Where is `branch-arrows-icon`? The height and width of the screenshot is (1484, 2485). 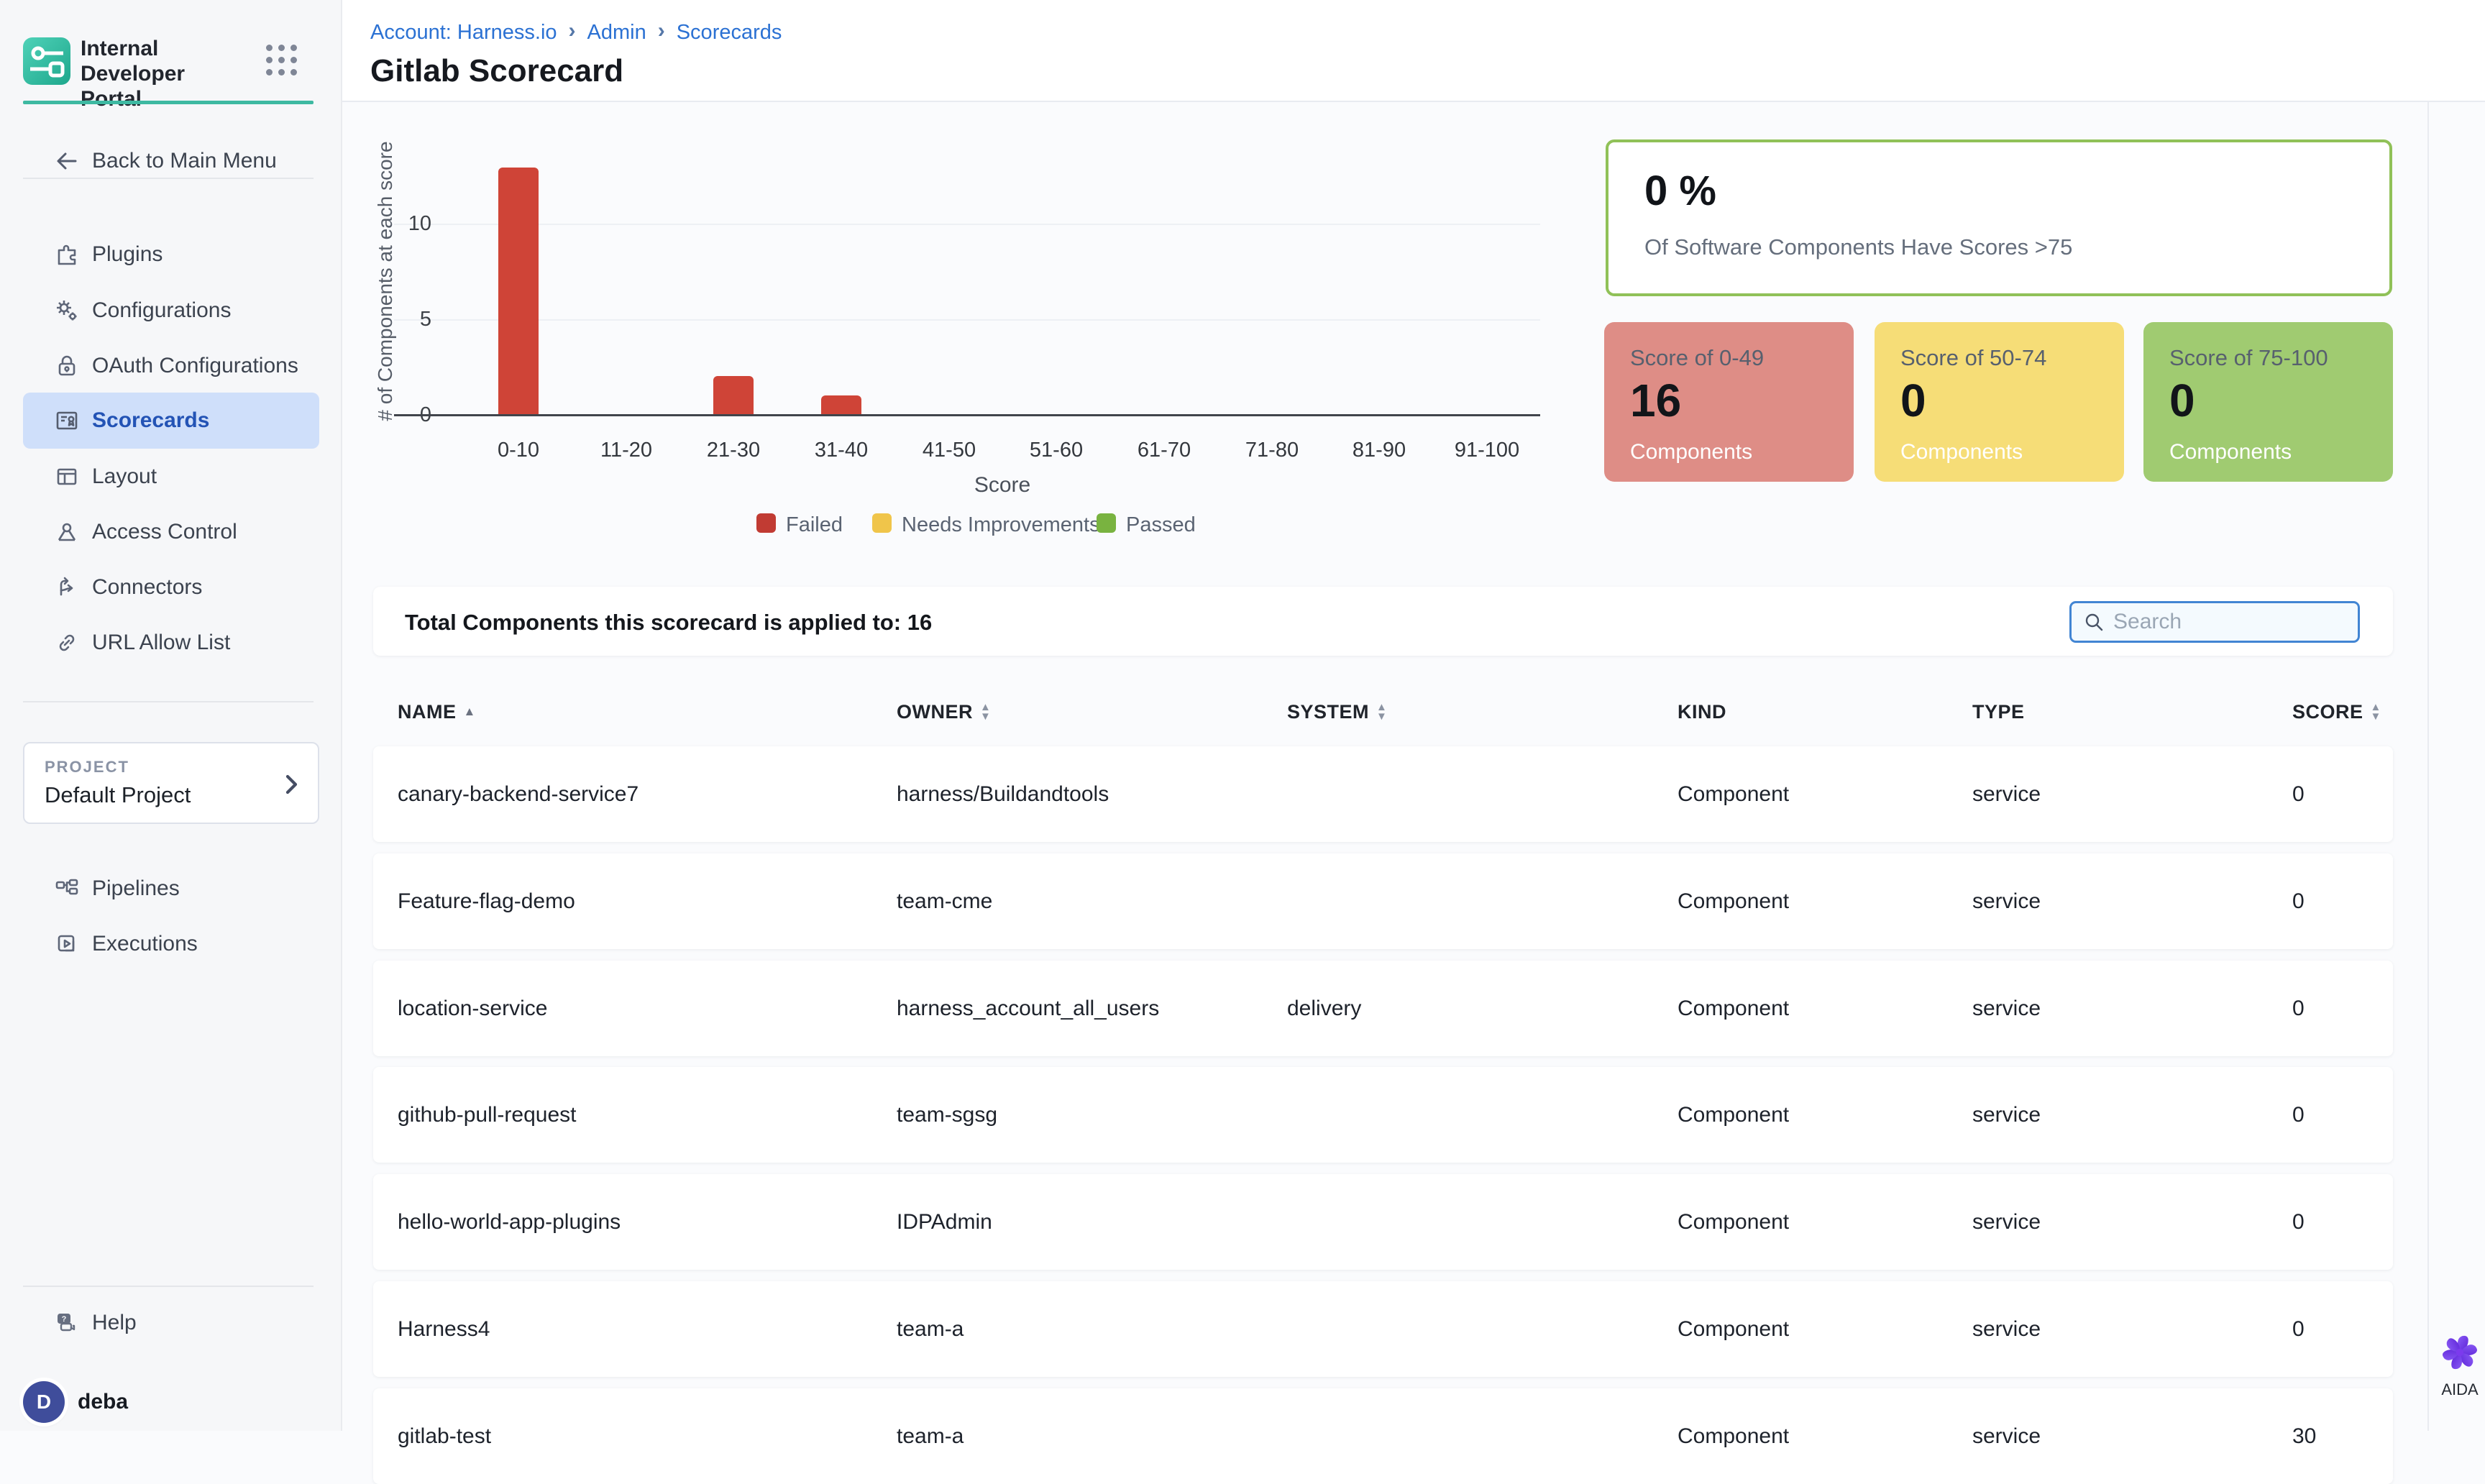
branch-arrows-icon is located at coordinates (67, 587).